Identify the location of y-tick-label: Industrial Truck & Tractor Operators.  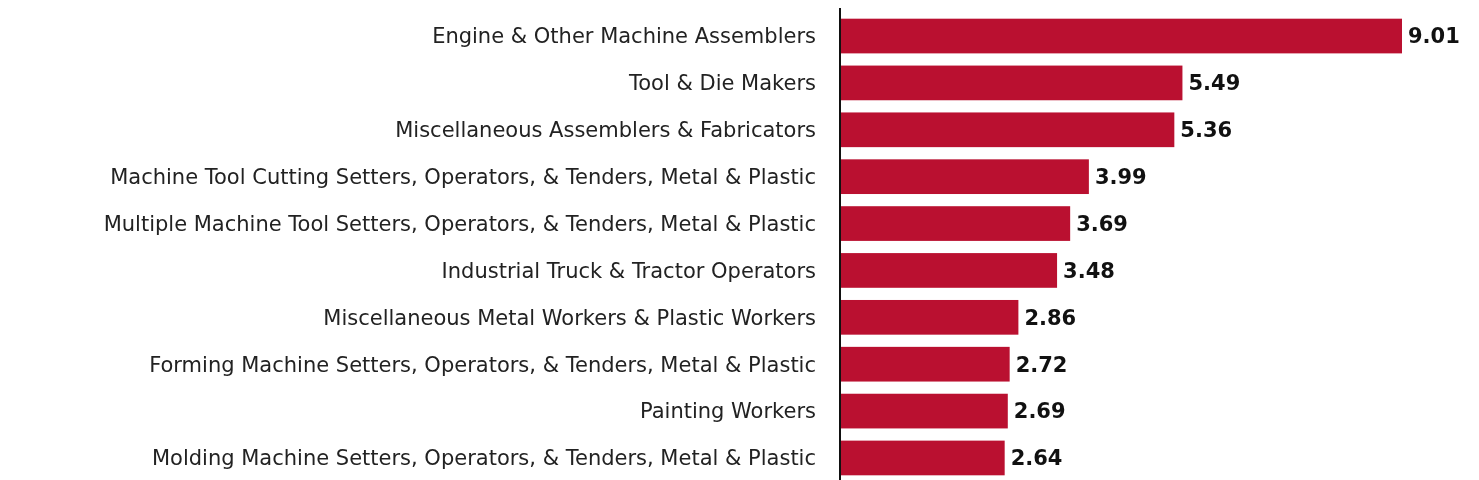
(628, 270).